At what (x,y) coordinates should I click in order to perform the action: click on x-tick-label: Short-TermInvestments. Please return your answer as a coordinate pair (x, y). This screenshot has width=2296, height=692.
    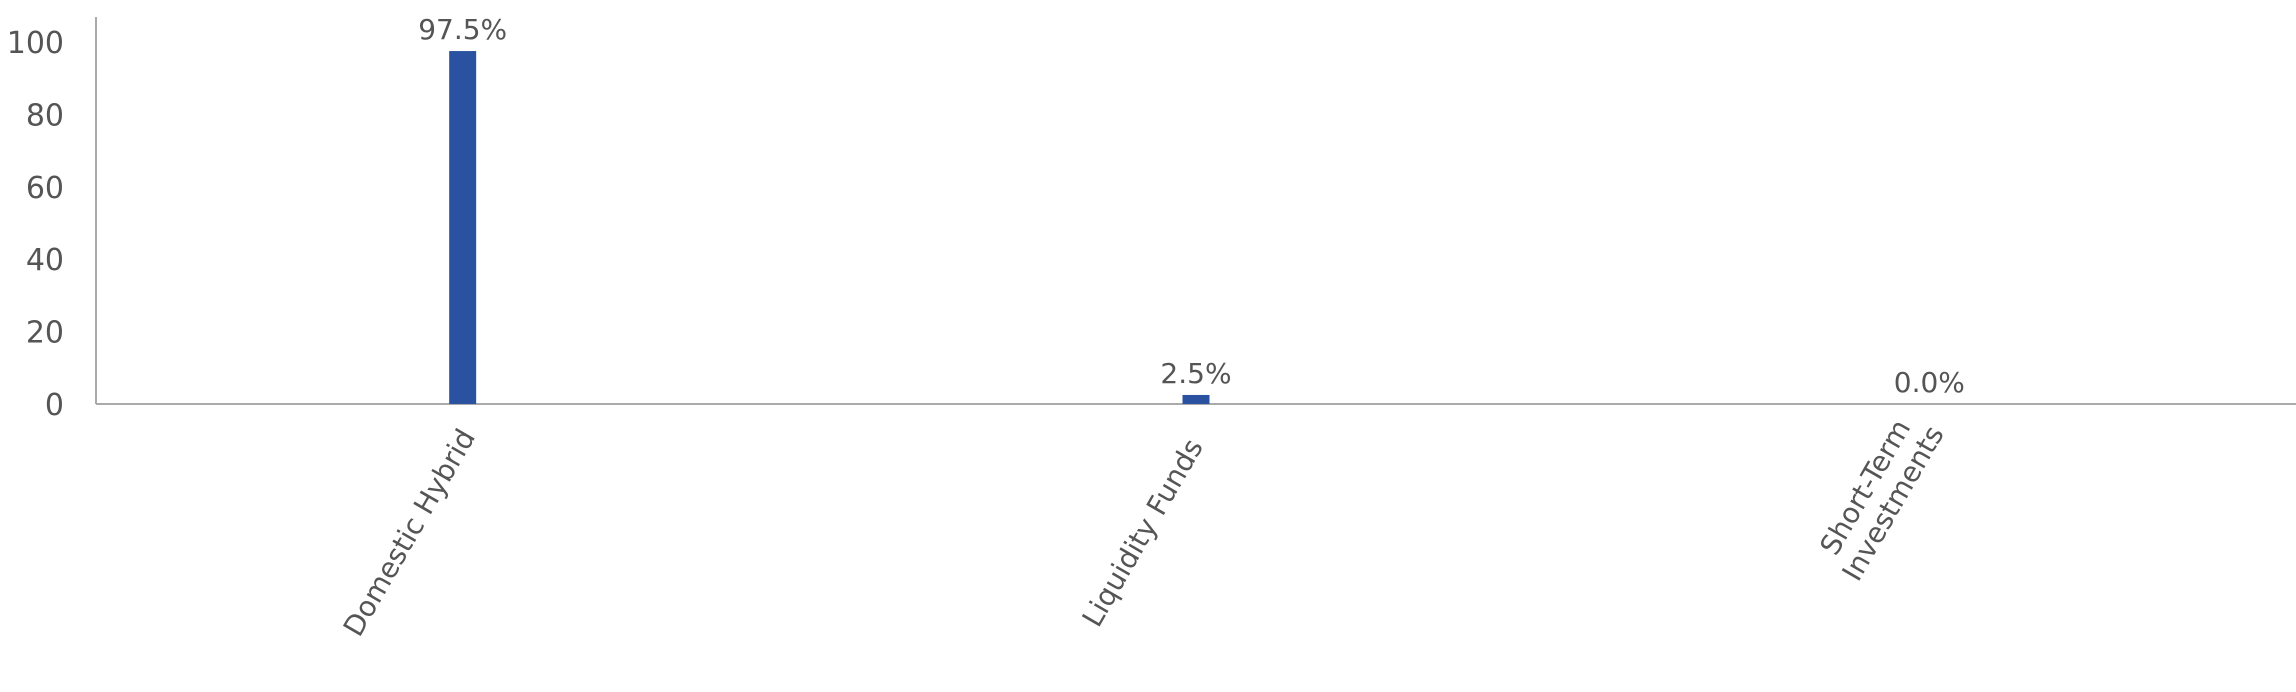
    Looking at the image, I should click on (1879, 495).